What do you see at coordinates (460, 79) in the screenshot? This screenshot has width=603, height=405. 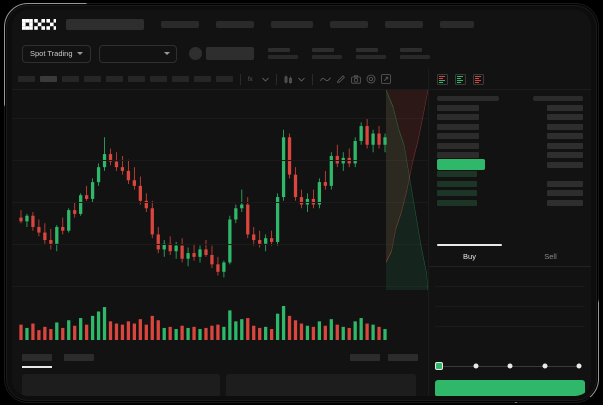 I see `orderbook-bids-icon` at bounding box center [460, 79].